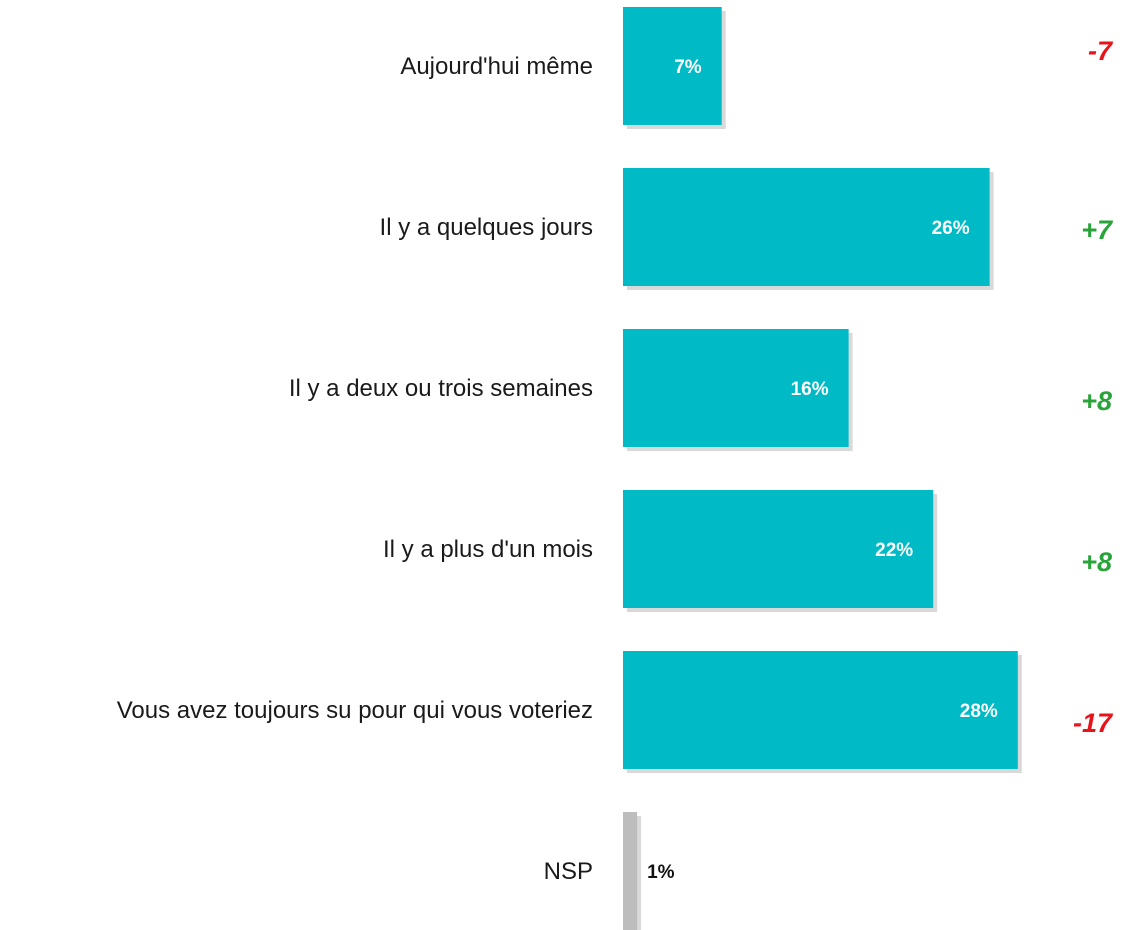 The width and height of the screenshot is (1126, 930). Describe the element at coordinates (486, 227) in the screenshot. I see `category-label: Il y a quelques jours` at that location.